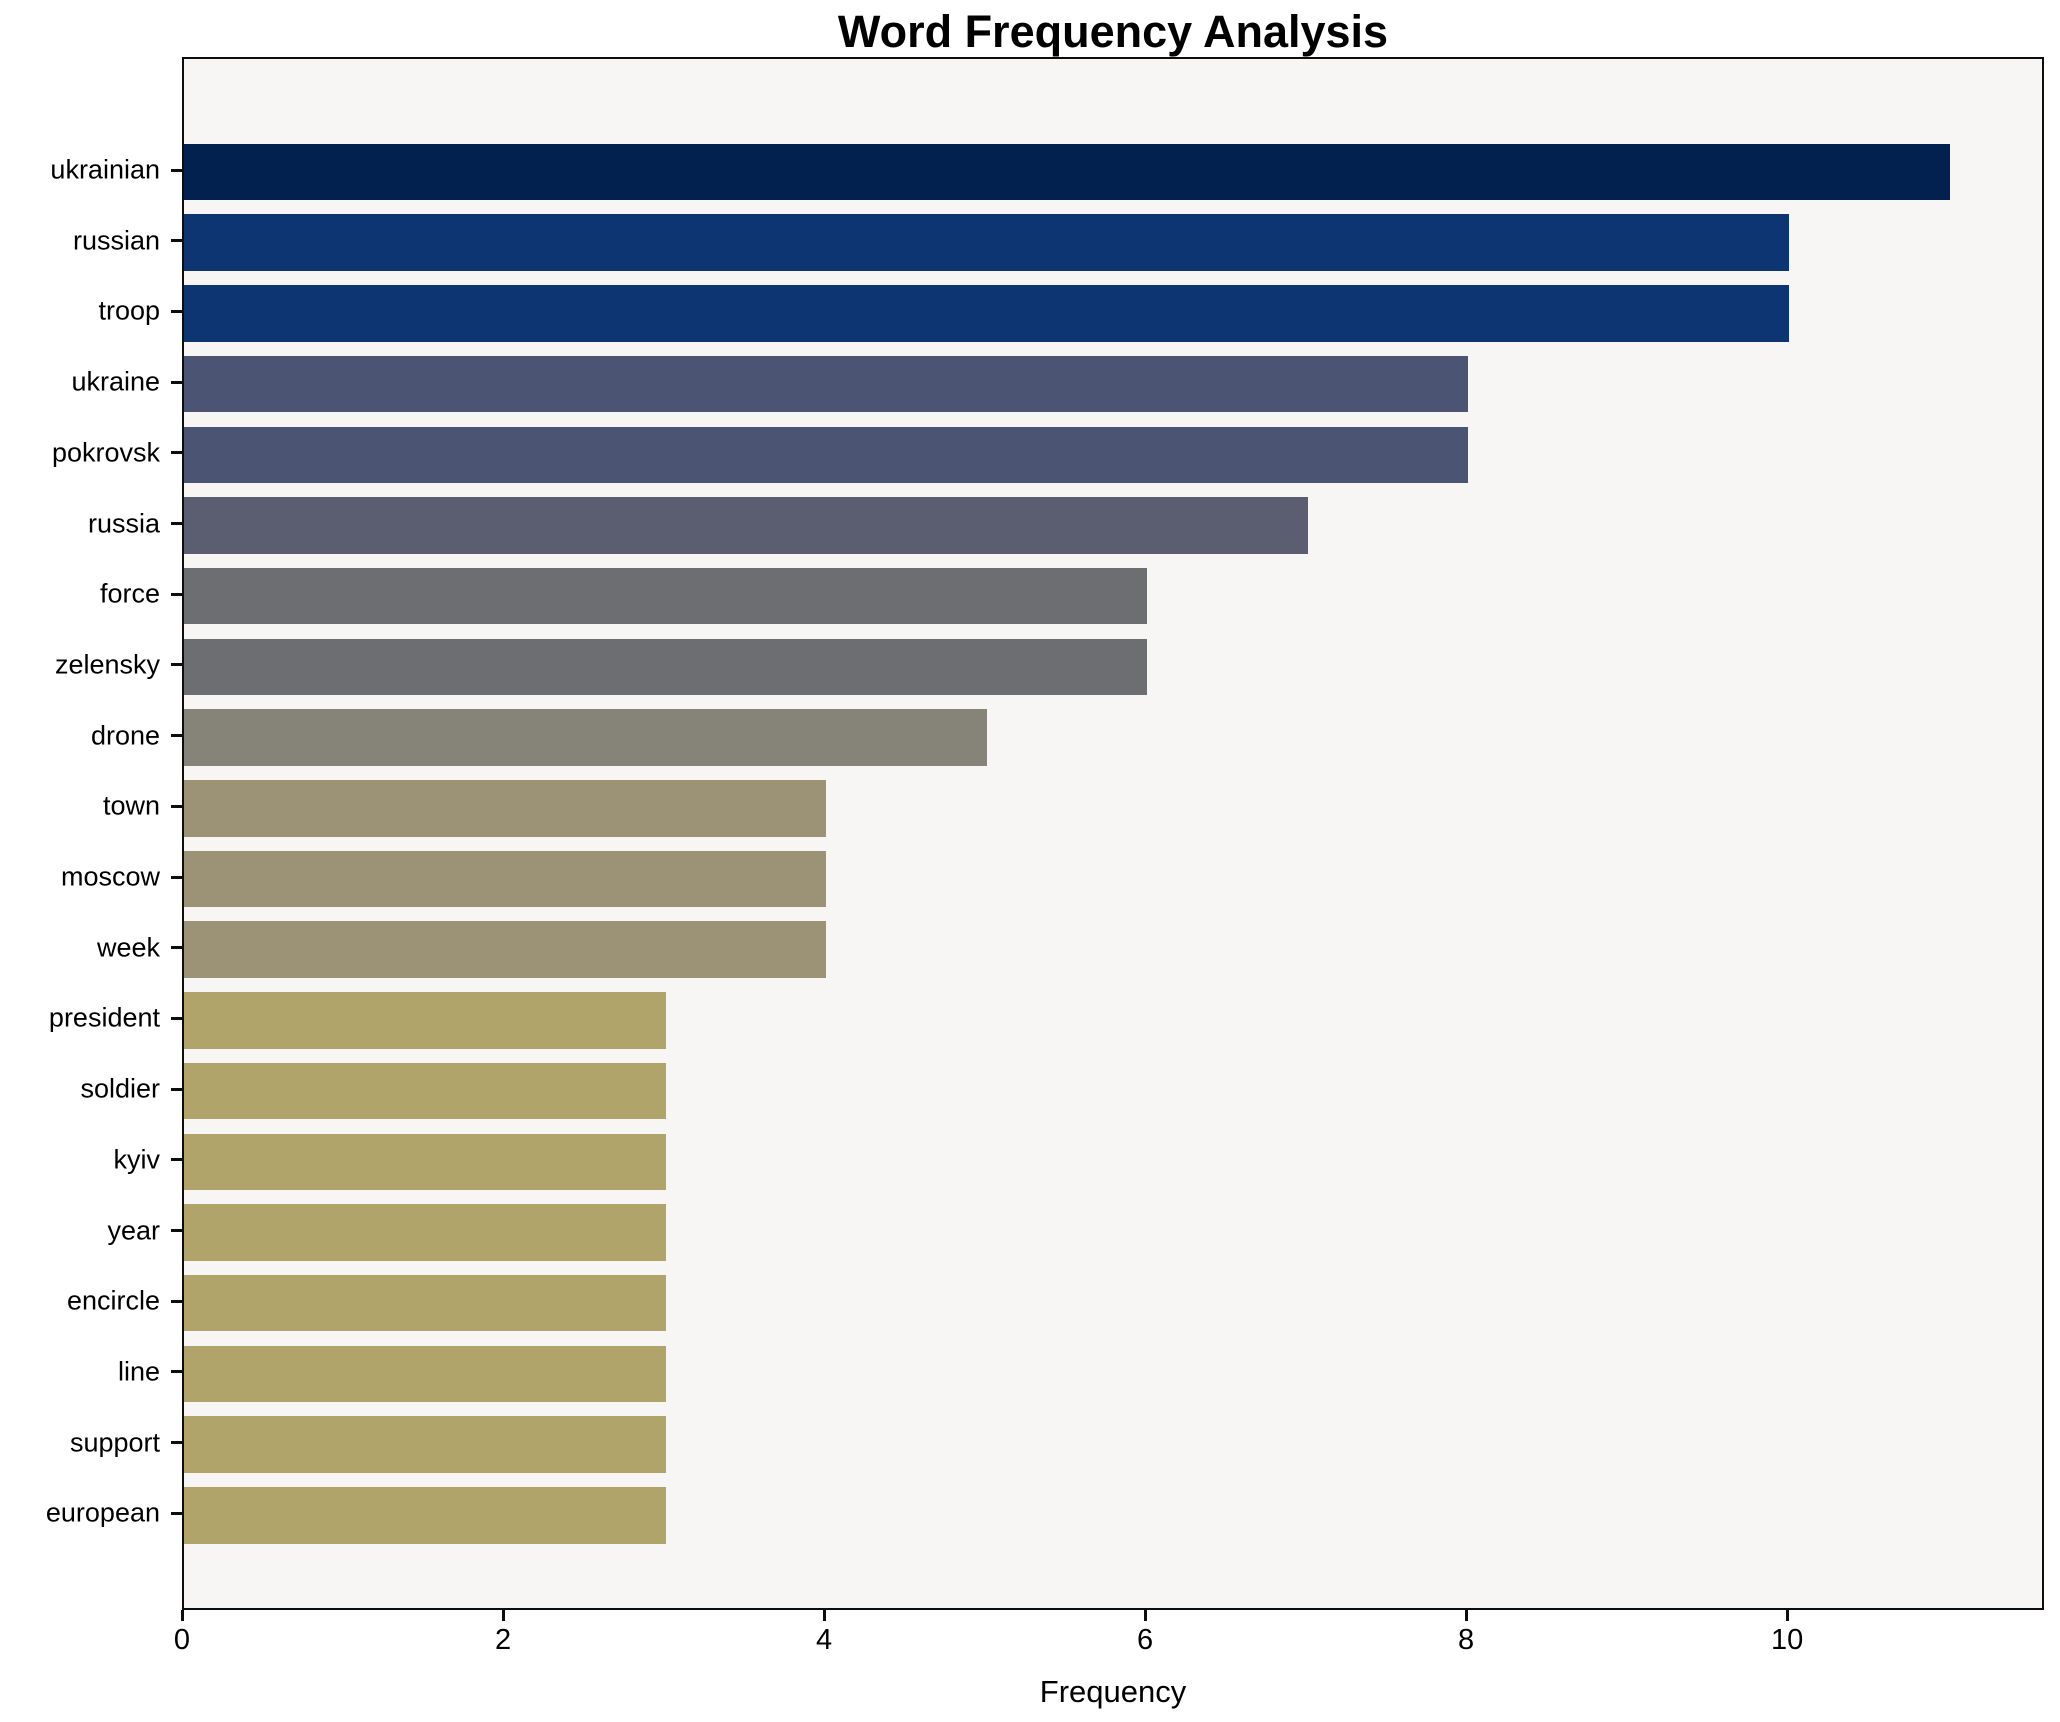  I want to click on bar-week, so click(505, 949).